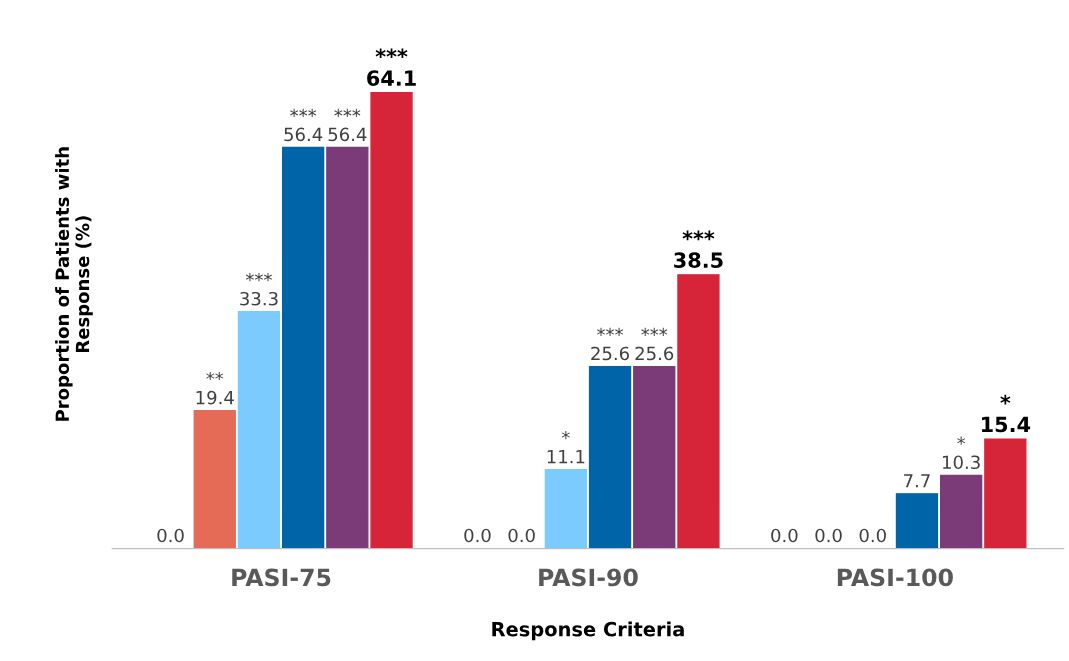 The height and width of the screenshot is (661, 1069). What do you see at coordinates (588, 631) in the screenshot?
I see `x-axis-title: Response Criteria` at bounding box center [588, 631].